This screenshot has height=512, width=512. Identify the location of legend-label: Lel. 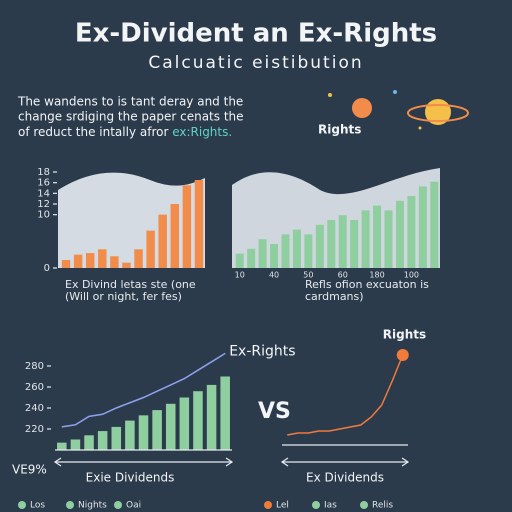
(282, 506).